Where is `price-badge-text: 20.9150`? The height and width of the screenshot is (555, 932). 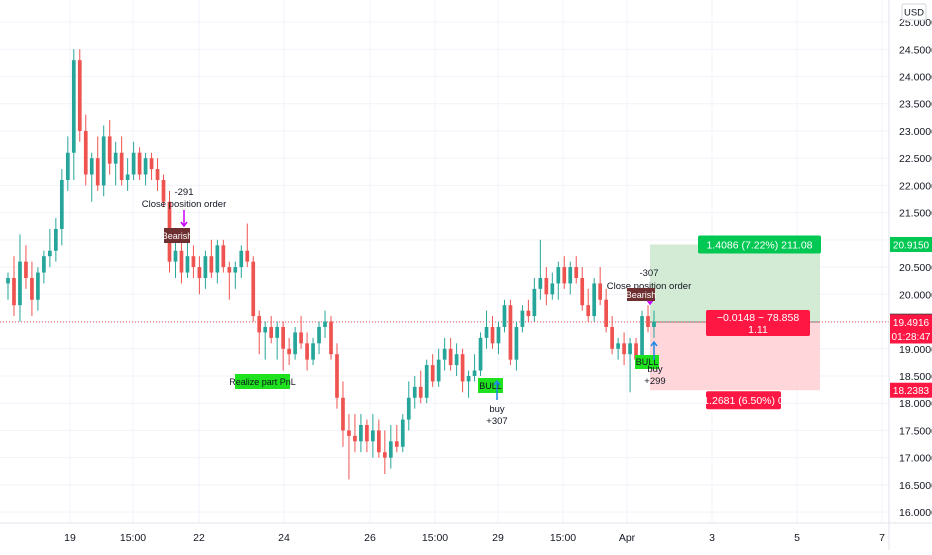 price-badge-text: 20.9150 is located at coordinates (911, 245).